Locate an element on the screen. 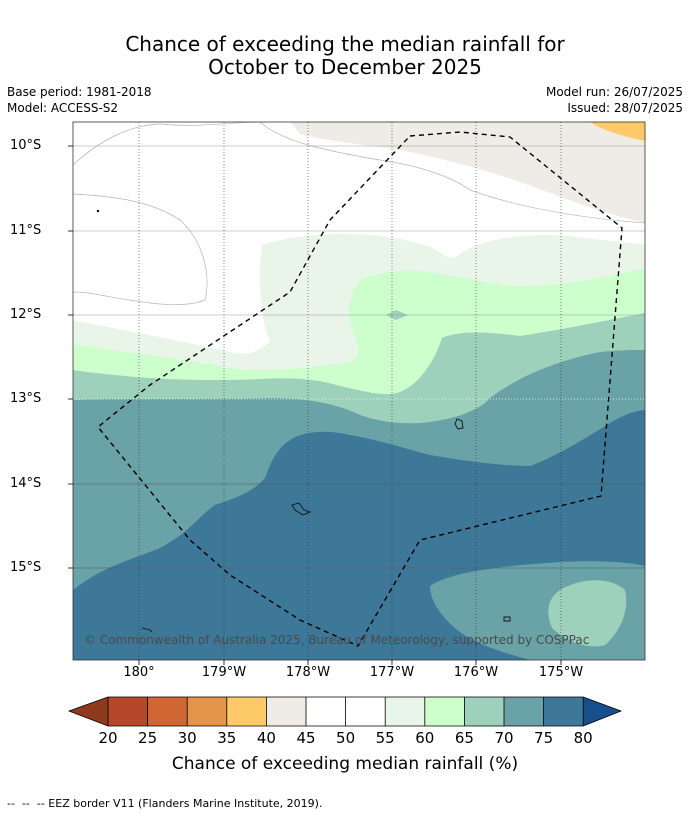 The image size is (690, 816). colorbar-tick-label: 55 is located at coordinates (385, 738).